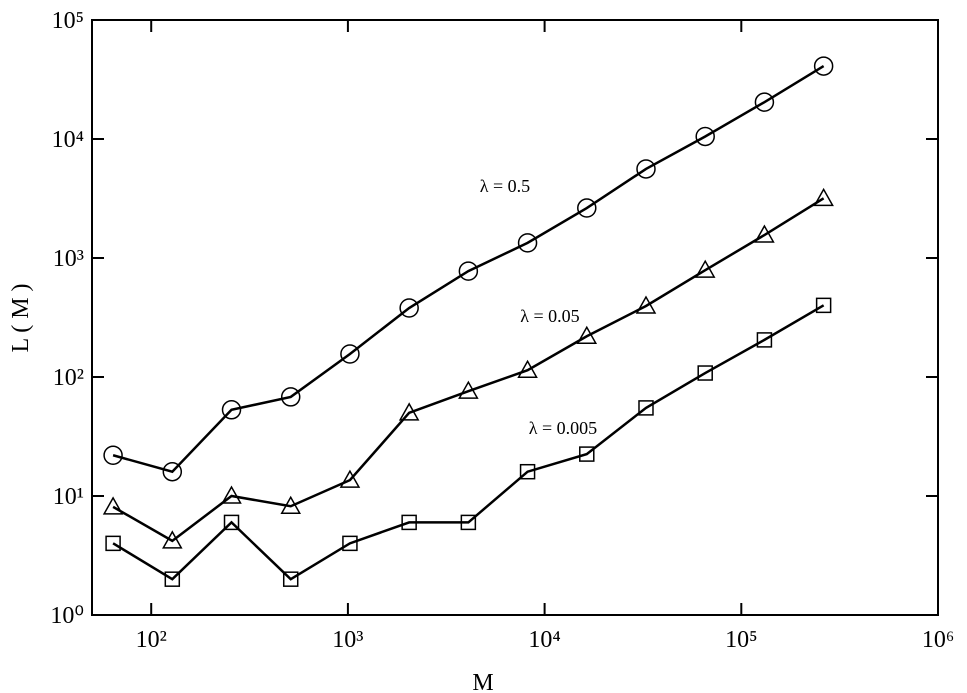 Image resolution: width=967 pixels, height=693 pixels. What do you see at coordinates (68, 259) in the screenshot?
I see `y-tick-label: 10³` at bounding box center [68, 259].